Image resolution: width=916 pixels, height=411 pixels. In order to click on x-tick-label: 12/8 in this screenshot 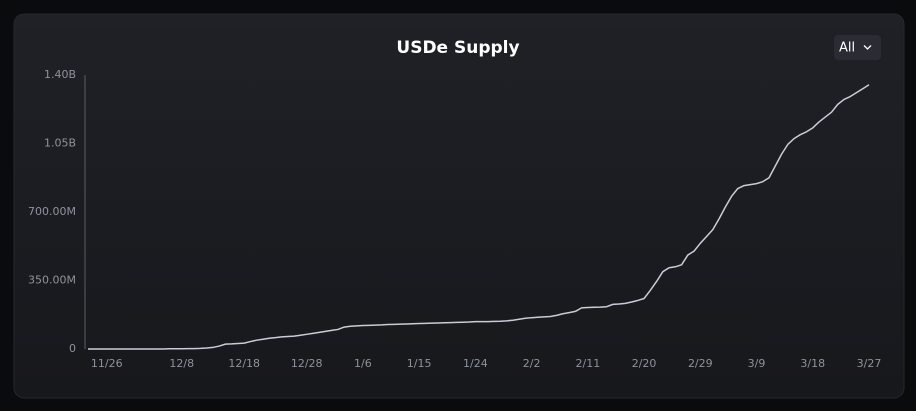, I will do `click(181, 363)`.